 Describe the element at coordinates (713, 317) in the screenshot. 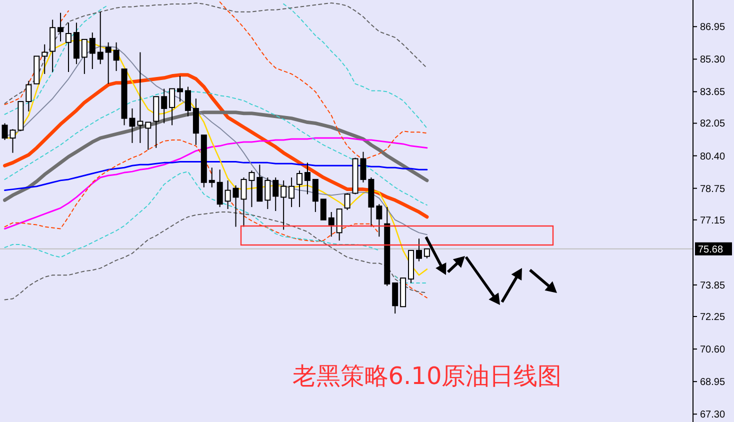

I see `y-tick-label: 72.25` at that location.